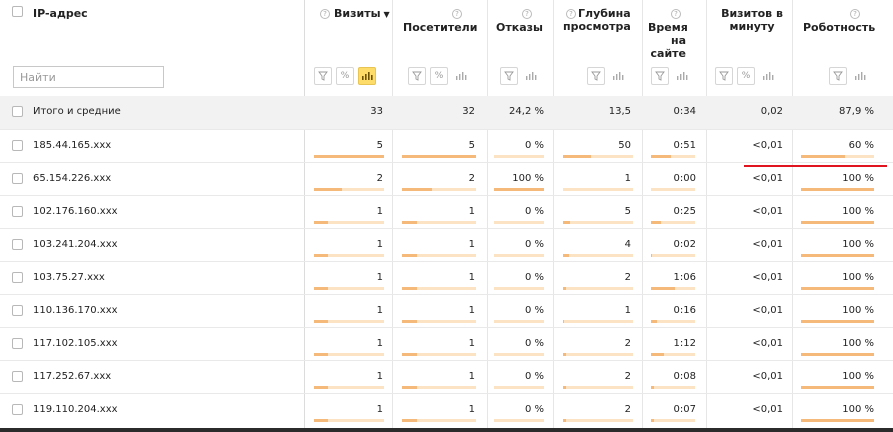 This screenshot has height=432, width=893. Describe the element at coordinates (72, 178) in the screenshot. I see `ip-address: 65.154.226.xxx` at that location.